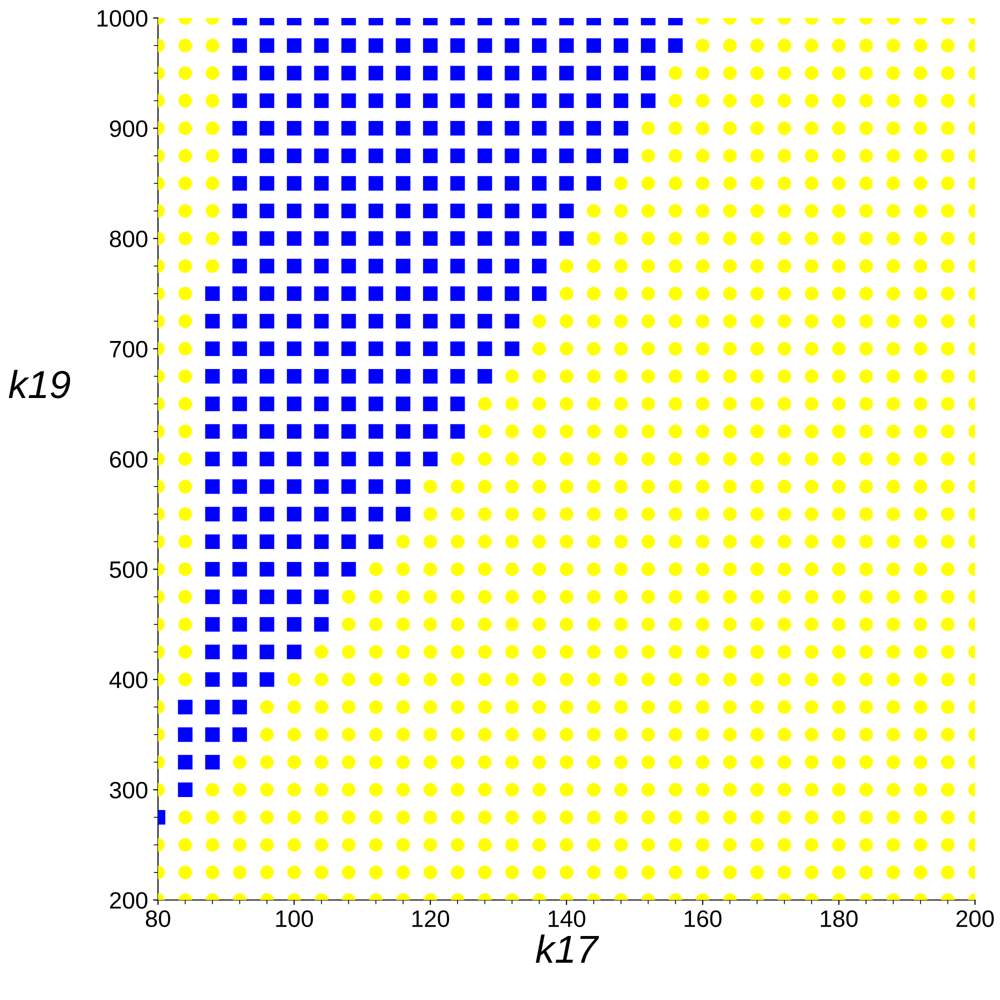 Image resolution: width=1000 pixels, height=1000 pixels. What do you see at coordinates (839, 919) in the screenshot?
I see `x-tick-label: 180` at bounding box center [839, 919].